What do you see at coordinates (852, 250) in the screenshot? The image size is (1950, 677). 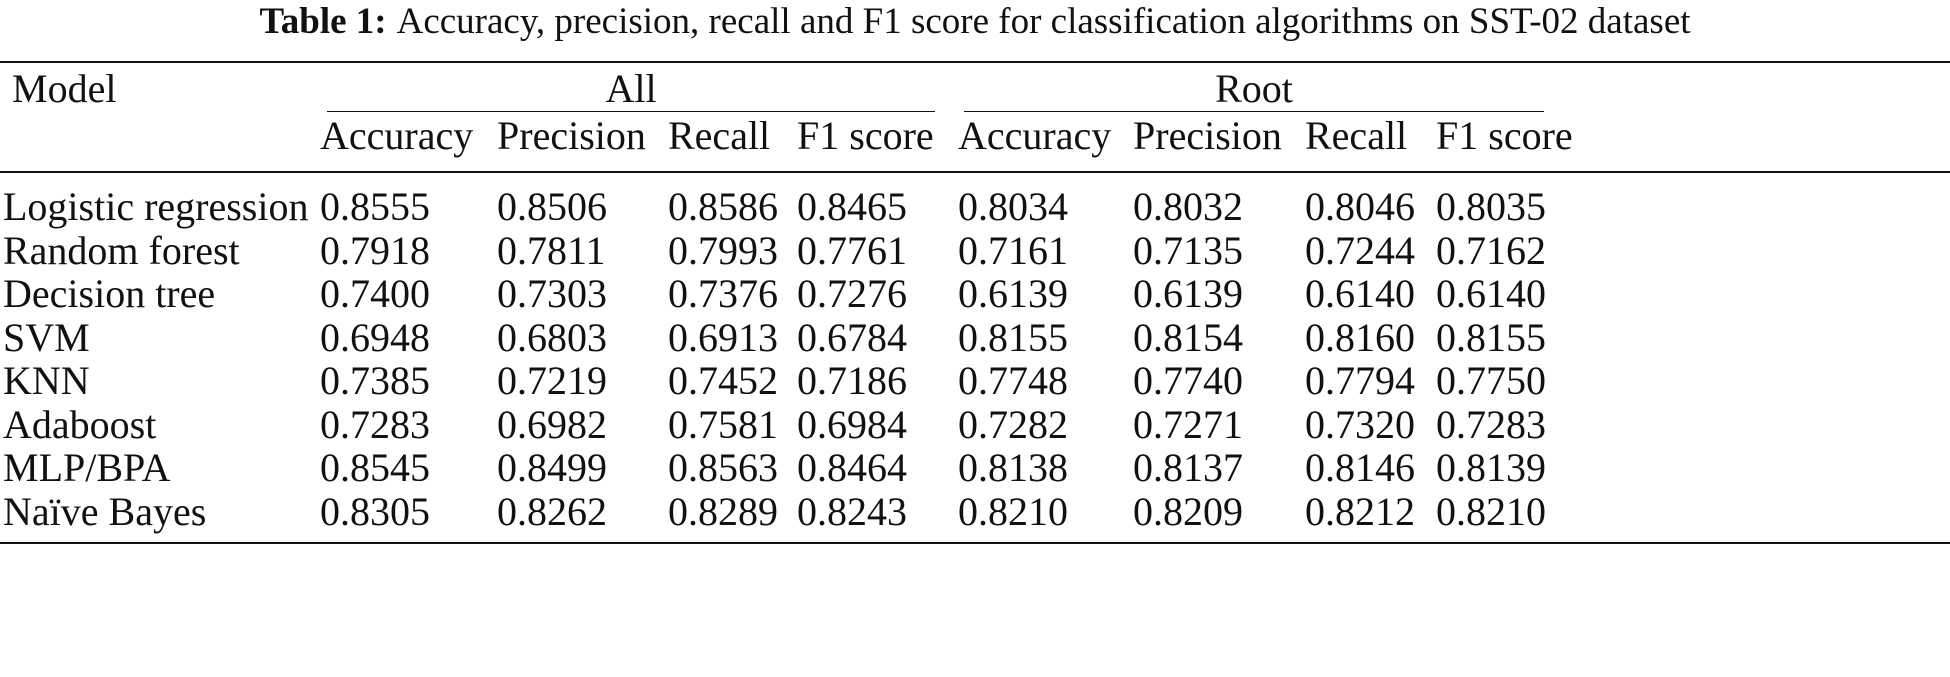 I see `table-cell-value: 0.7761` at bounding box center [852, 250].